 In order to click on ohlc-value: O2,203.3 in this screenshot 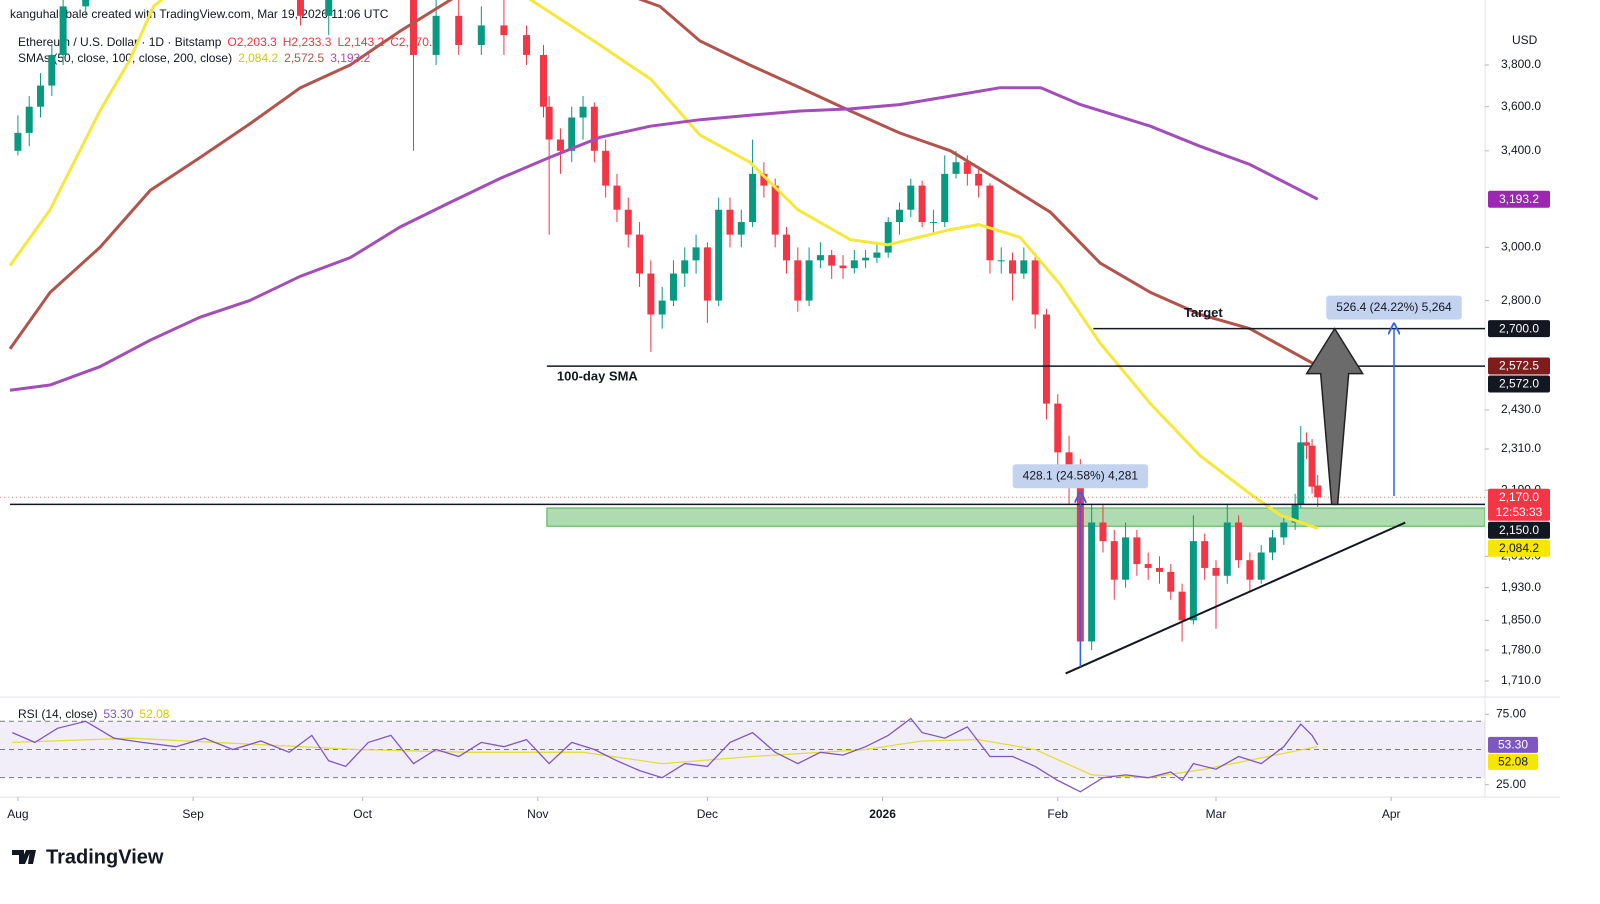, I will do `click(252, 42)`.